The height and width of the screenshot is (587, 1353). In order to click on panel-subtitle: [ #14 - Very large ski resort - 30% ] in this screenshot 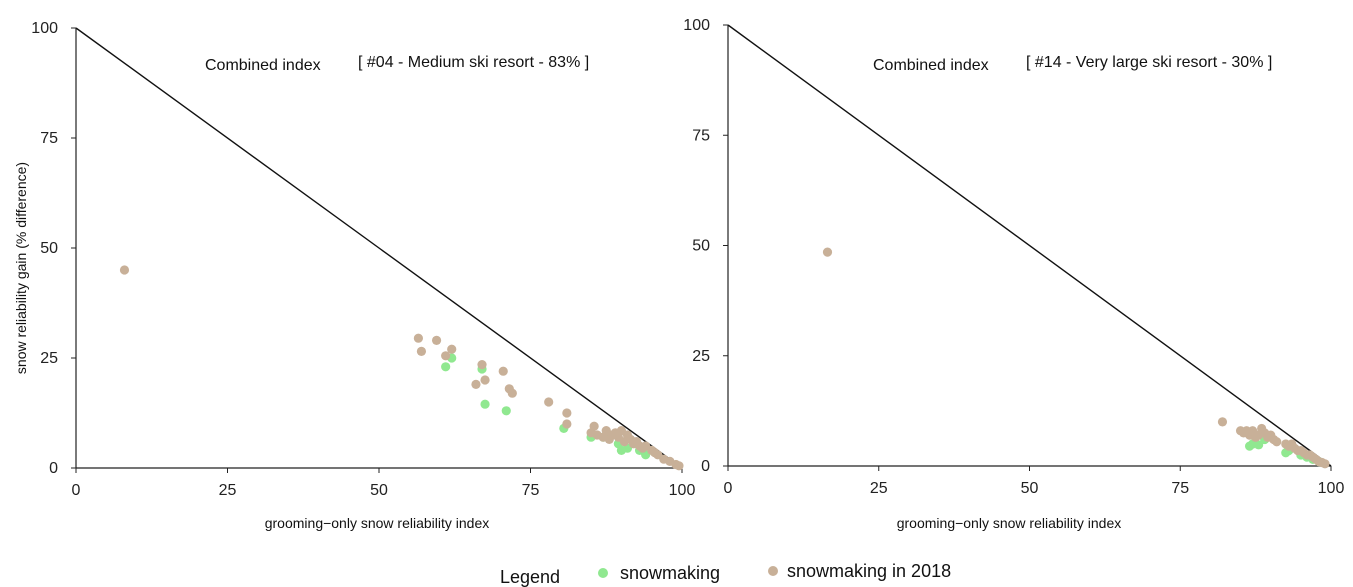, I will do `click(1149, 62)`.